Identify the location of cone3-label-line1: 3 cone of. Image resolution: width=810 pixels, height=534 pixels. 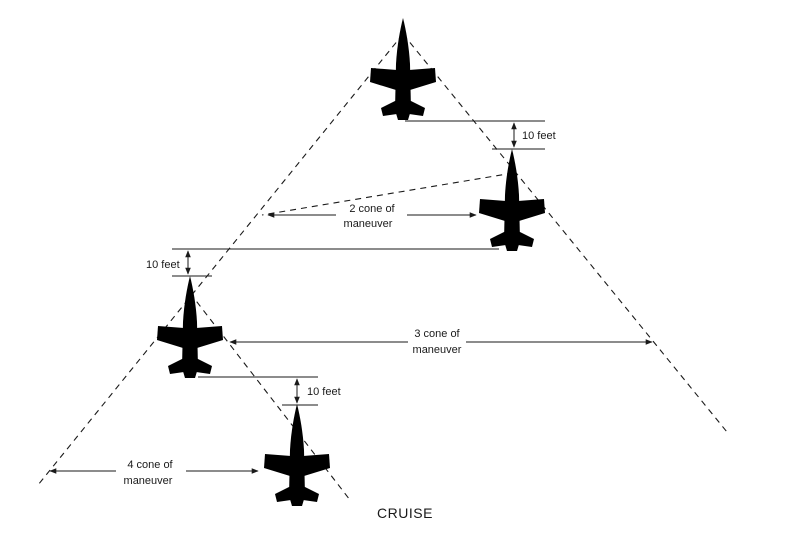
(437, 334).